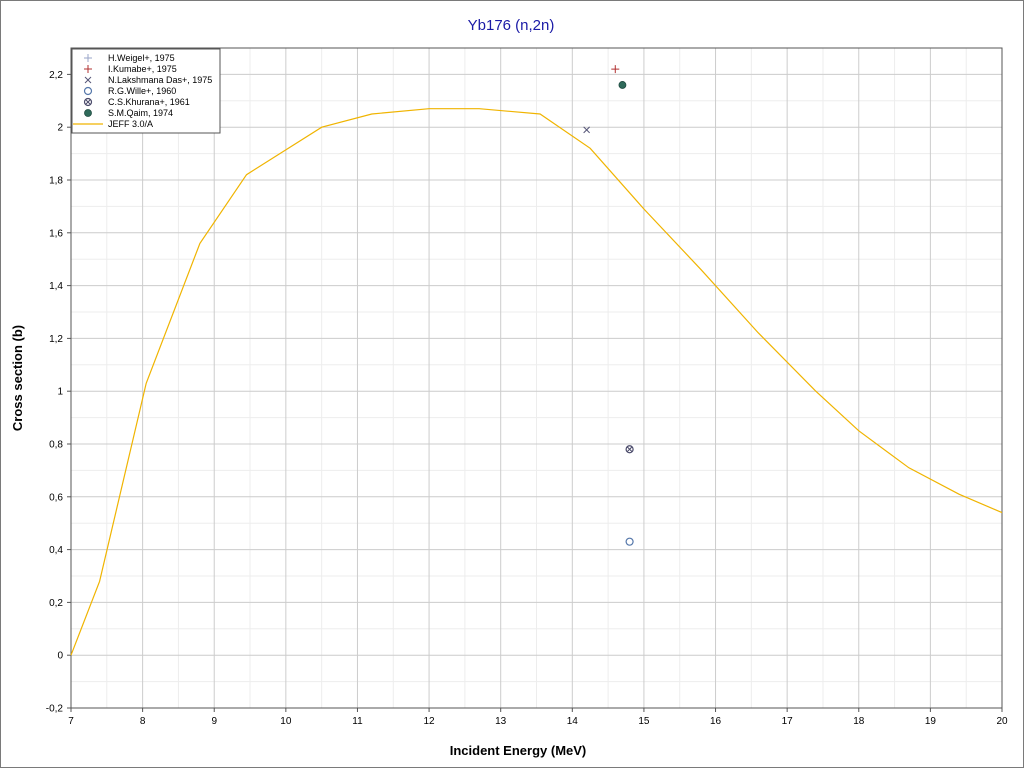 This screenshot has height=768, width=1024. What do you see at coordinates (788, 721) in the screenshot?
I see `x-tick-label: 17` at bounding box center [788, 721].